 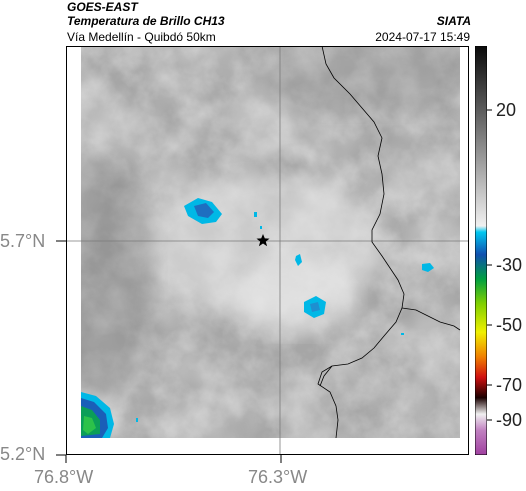 I want to click on colorbar-label-minus30: -30, so click(x=509, y=265).